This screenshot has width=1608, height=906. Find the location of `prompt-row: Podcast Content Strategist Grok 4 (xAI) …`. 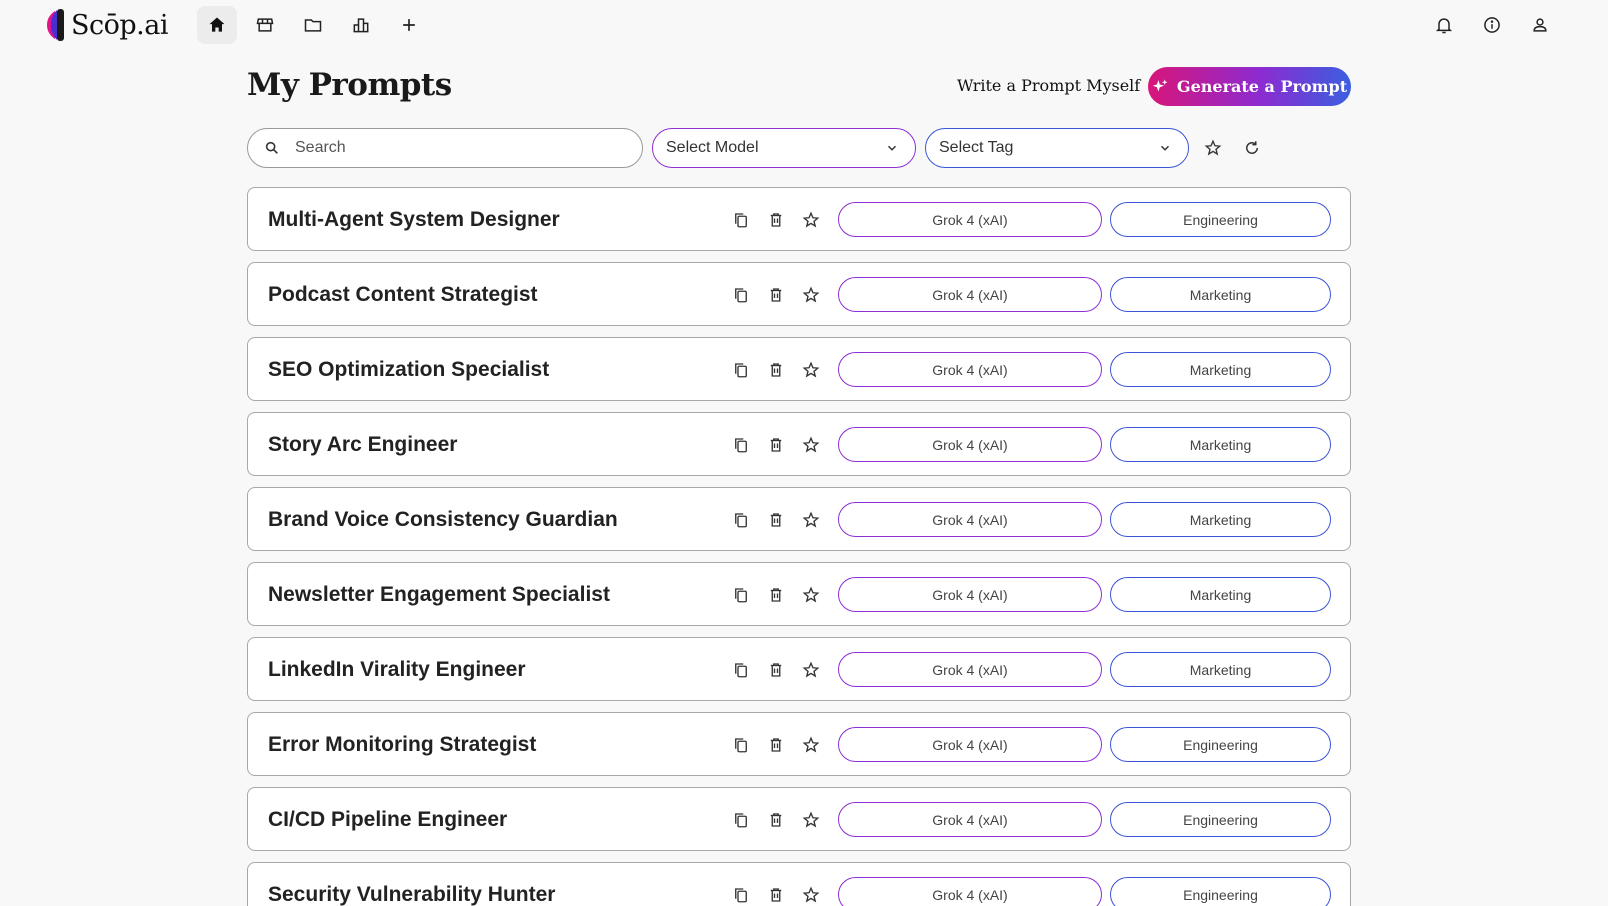

prompt-row: Podcast Content Strategist Grok 4 (xAI) … is located at coordinates (799, 294).